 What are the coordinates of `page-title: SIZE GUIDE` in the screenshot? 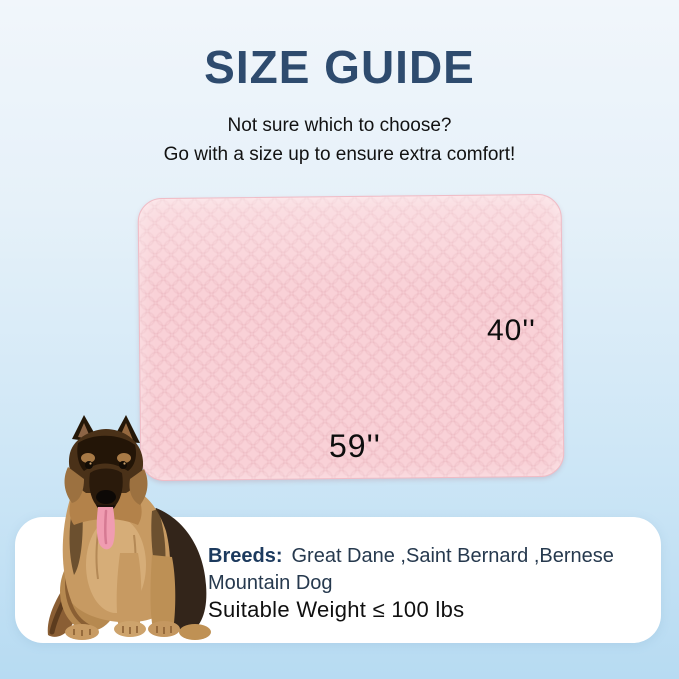 It's located at (339, 67).